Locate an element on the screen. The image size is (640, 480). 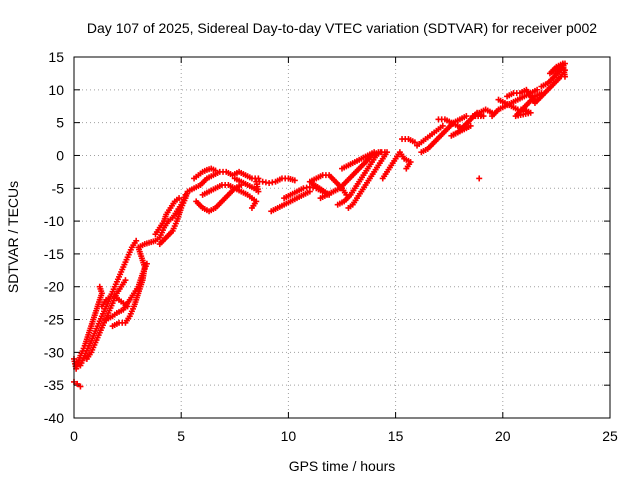
y-axis-label: SDTVAR / TECUs is located at coordinates (13, 237).